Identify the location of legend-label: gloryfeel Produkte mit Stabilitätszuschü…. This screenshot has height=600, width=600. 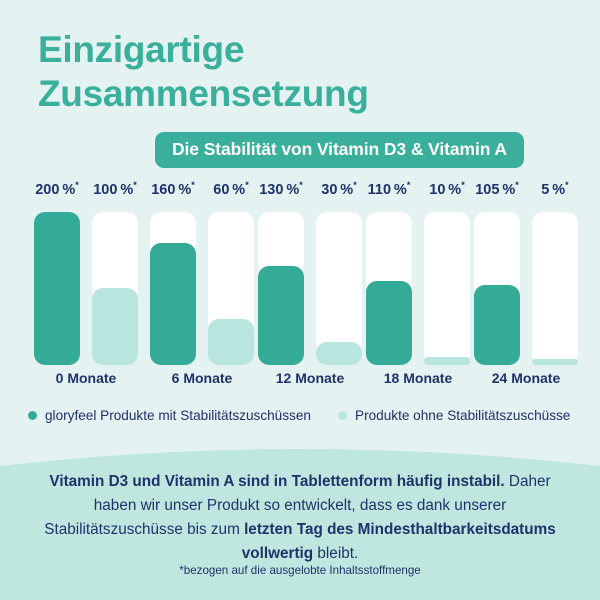
(178, 415).